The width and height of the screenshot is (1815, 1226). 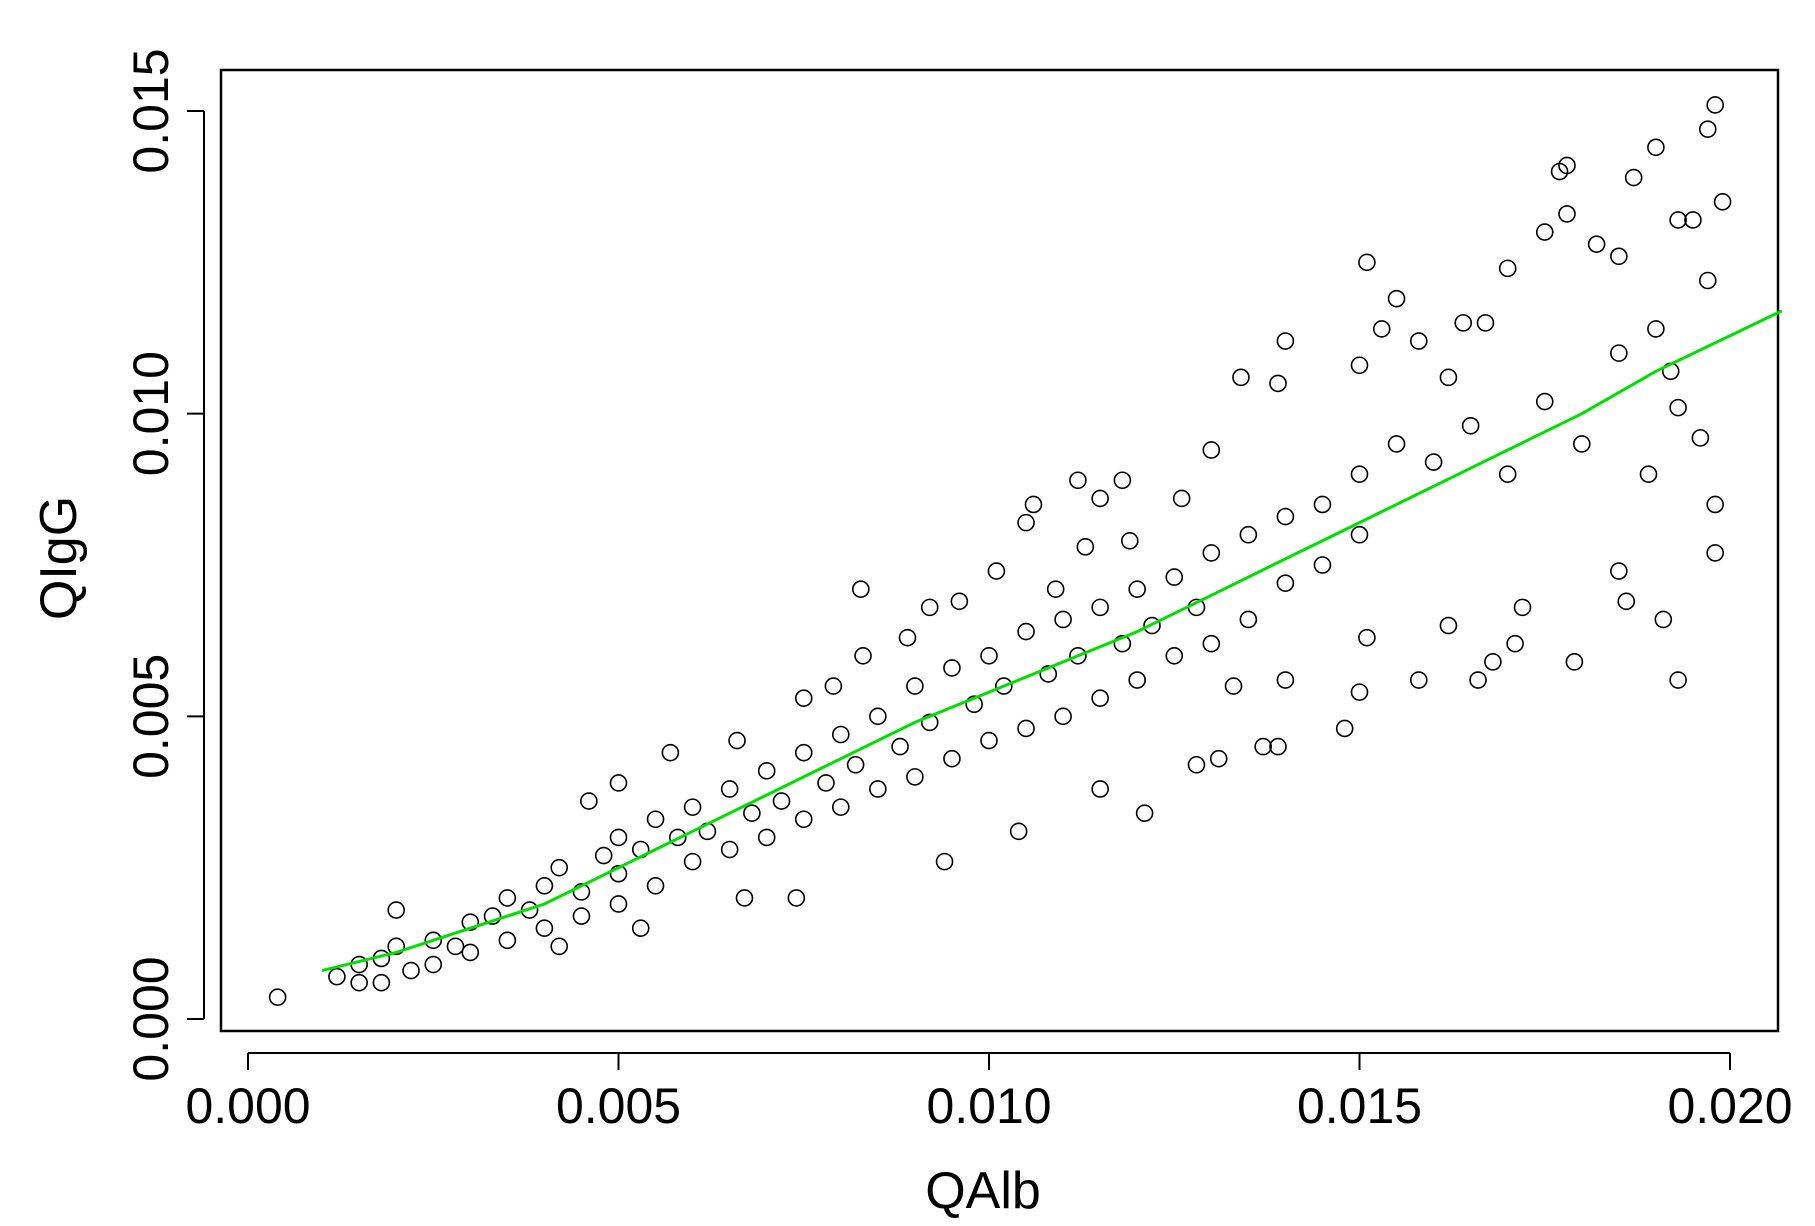 I want to click on y-tick-label: 0.015, so click(x=151, y=110).